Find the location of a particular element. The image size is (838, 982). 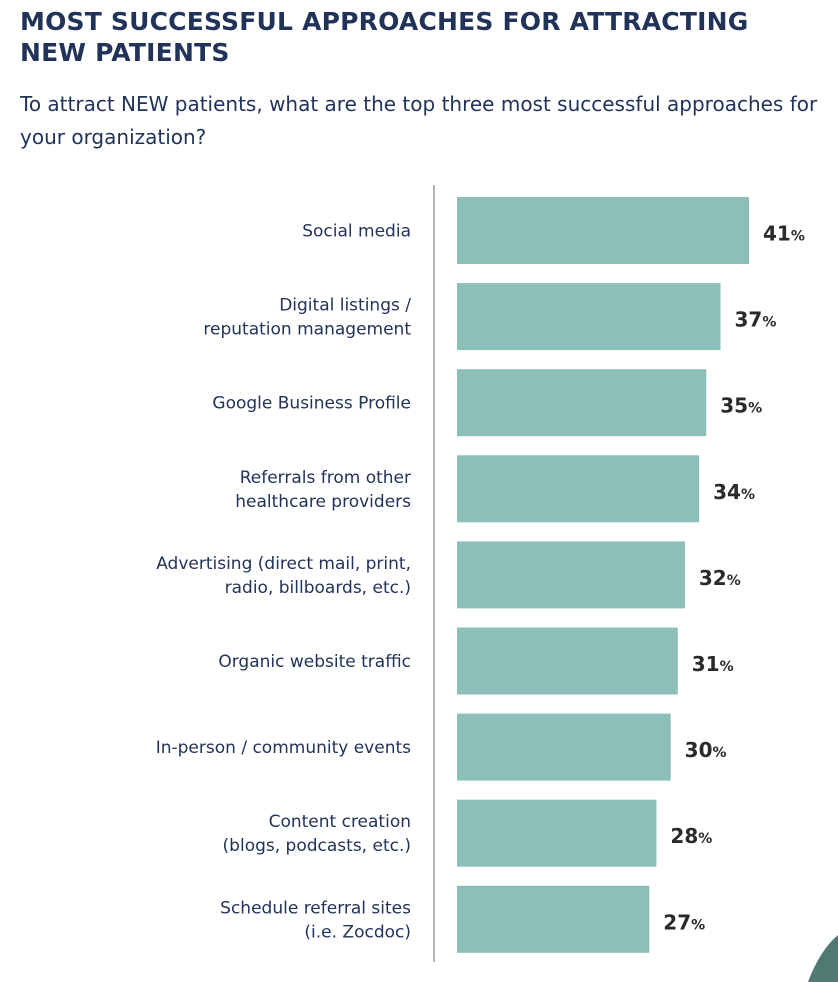

category-label: Referrals from other healthcare providers is located at coordinates (323, 490).